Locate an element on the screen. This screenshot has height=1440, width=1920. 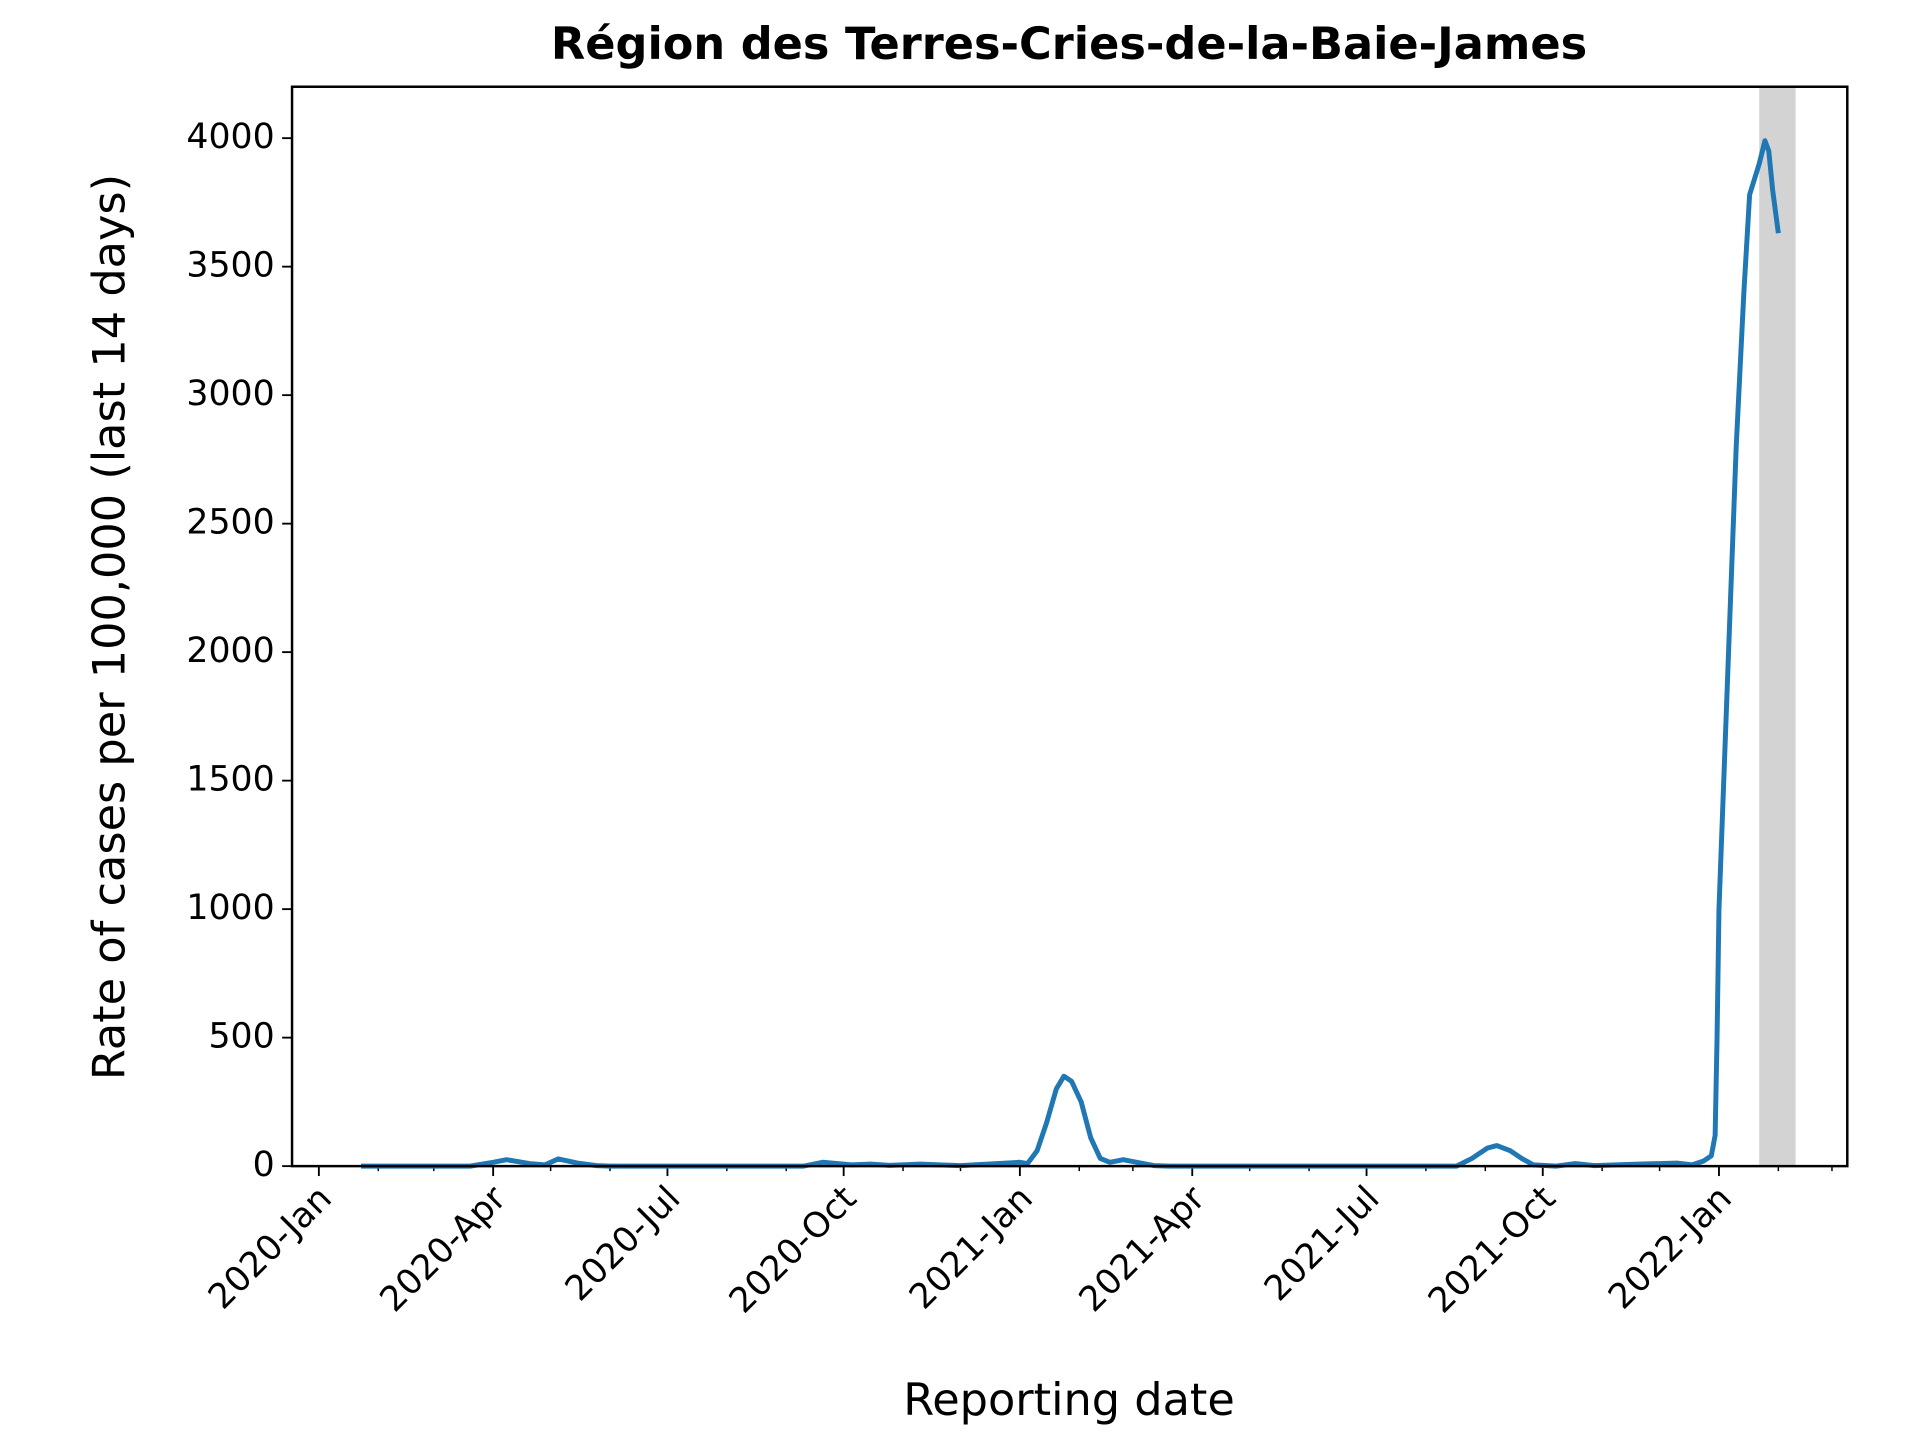
y-tick-label: 4000 is located at coordinates (230, 137).